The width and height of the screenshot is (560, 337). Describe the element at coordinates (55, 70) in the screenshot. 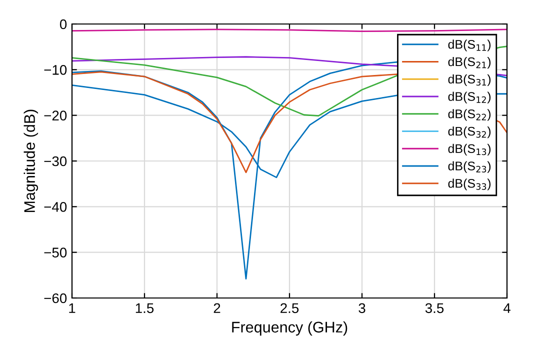

I see `y-tick-label: −10` at that location.